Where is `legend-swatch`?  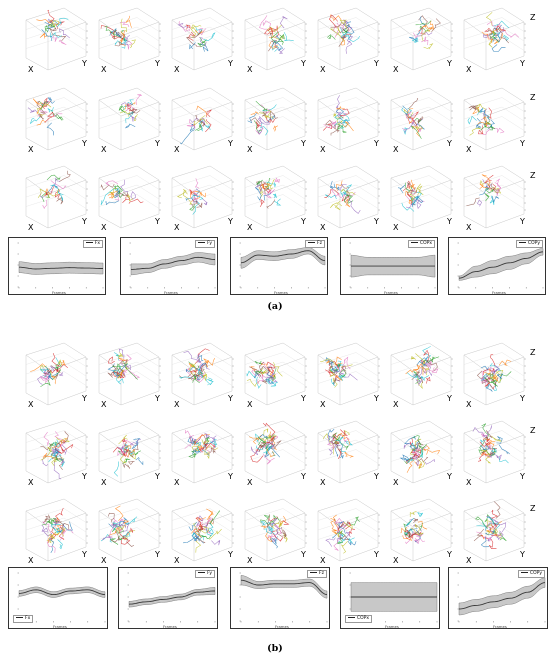
legend-swatch is located at coordinates (524, 572).